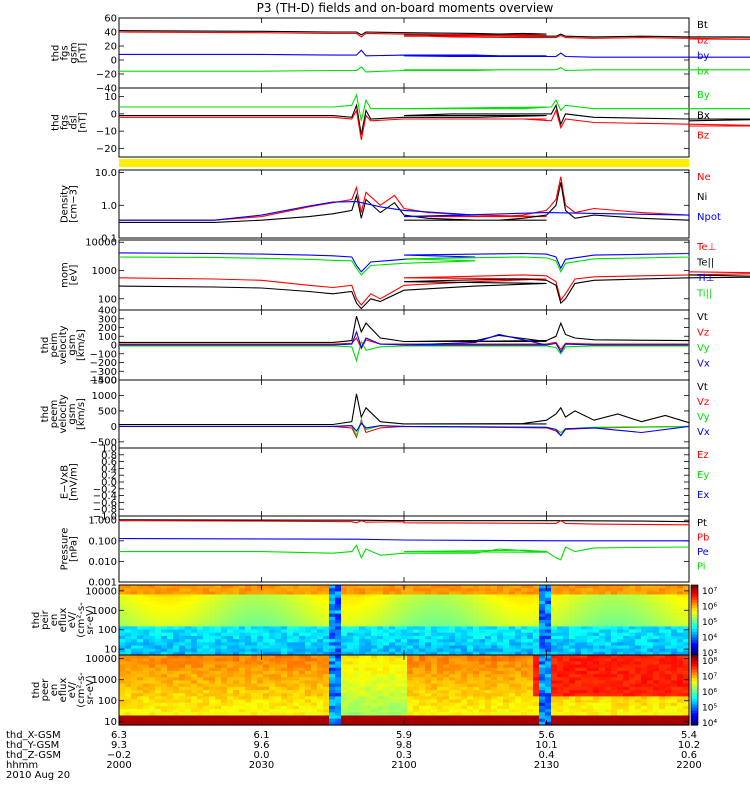 The width and height of the screenshot is (750, 800). I want to click on legend-entry: Vy, so click(703, 348).